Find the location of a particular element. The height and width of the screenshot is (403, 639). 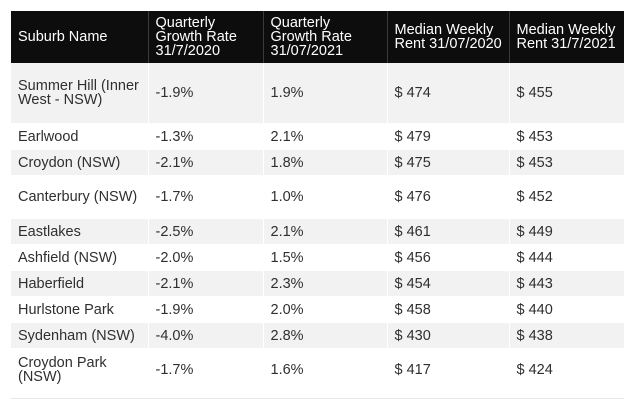

cell-growth-2021: 2.0% is located at coordinates (325, 309).